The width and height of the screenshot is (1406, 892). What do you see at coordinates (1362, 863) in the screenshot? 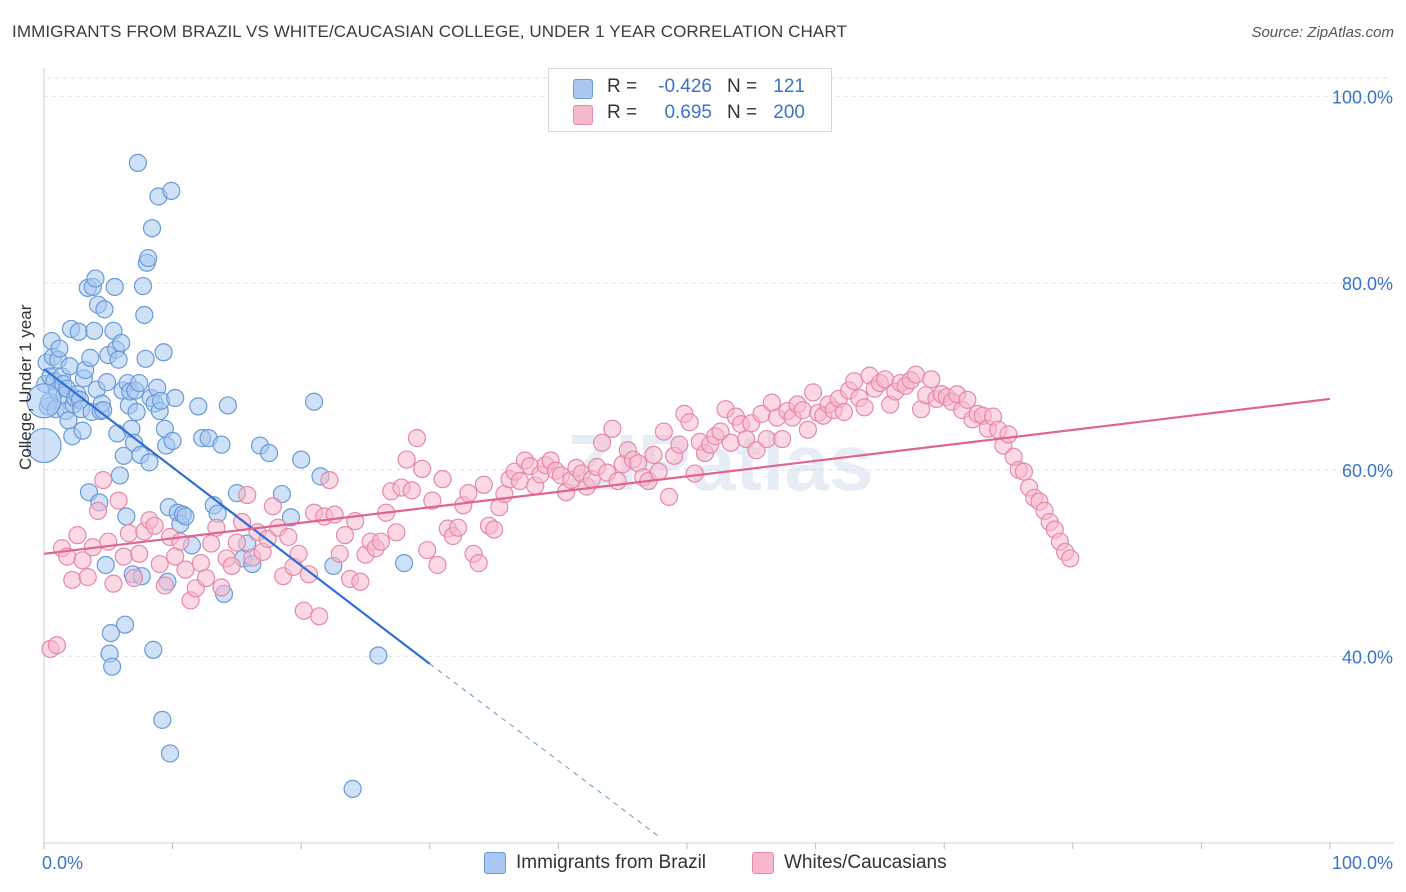
I see `x-tick-label-max: 100.0%` at bounding box center [1362, 863].